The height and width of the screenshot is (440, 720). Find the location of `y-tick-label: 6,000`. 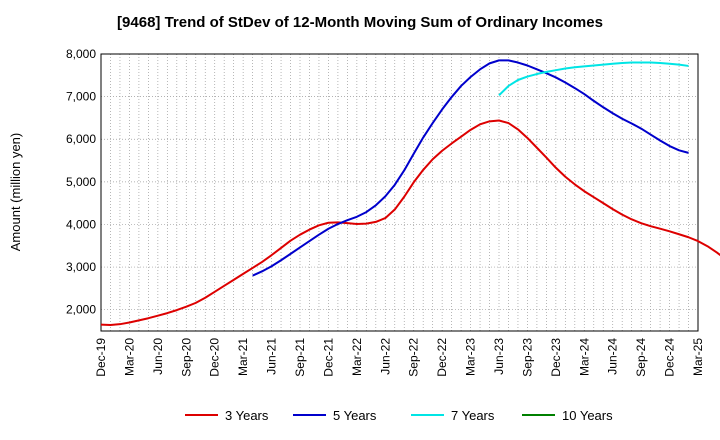

y-tick-label: 6,000 is located at coordinates (81, 139).